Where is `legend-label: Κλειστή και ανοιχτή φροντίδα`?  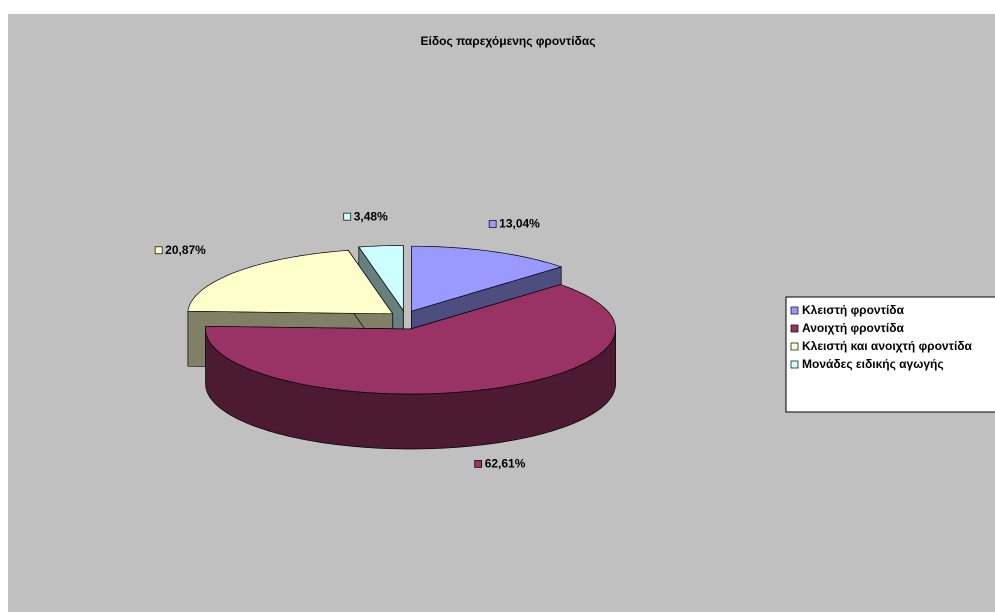
legend-label: Κλειστή και ανοιχτή φροντίδα is located at coordinates (887, 346).